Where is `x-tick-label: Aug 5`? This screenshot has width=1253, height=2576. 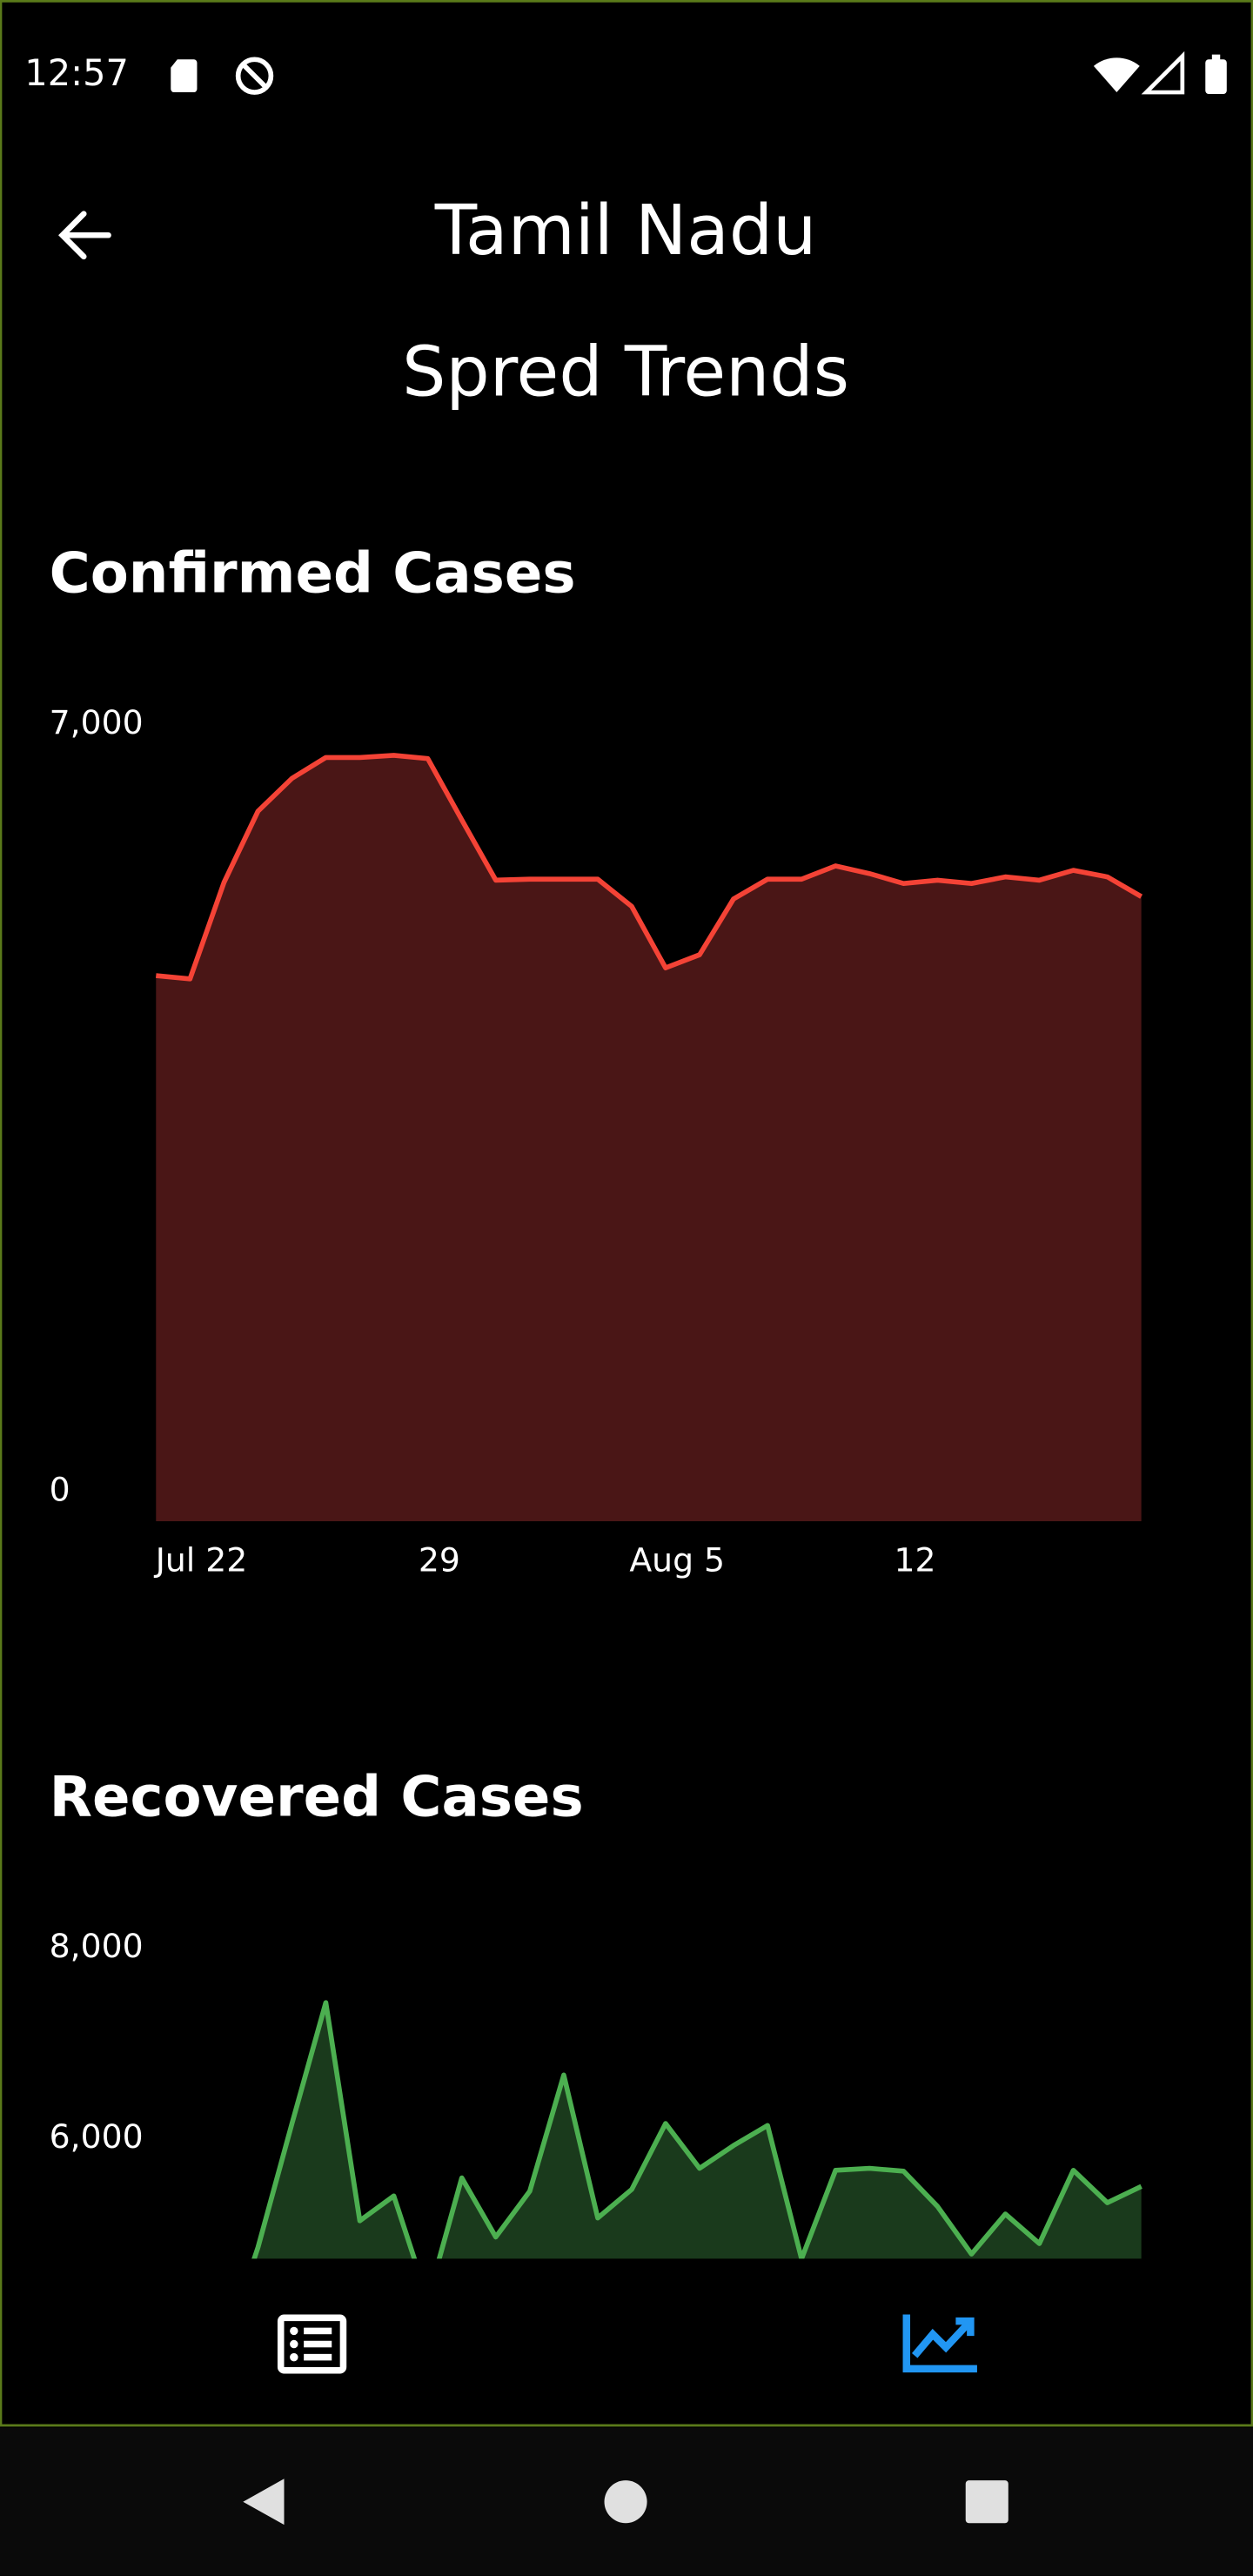
x-tick-label: Aug 5 is located at coordinates (677, 1560).